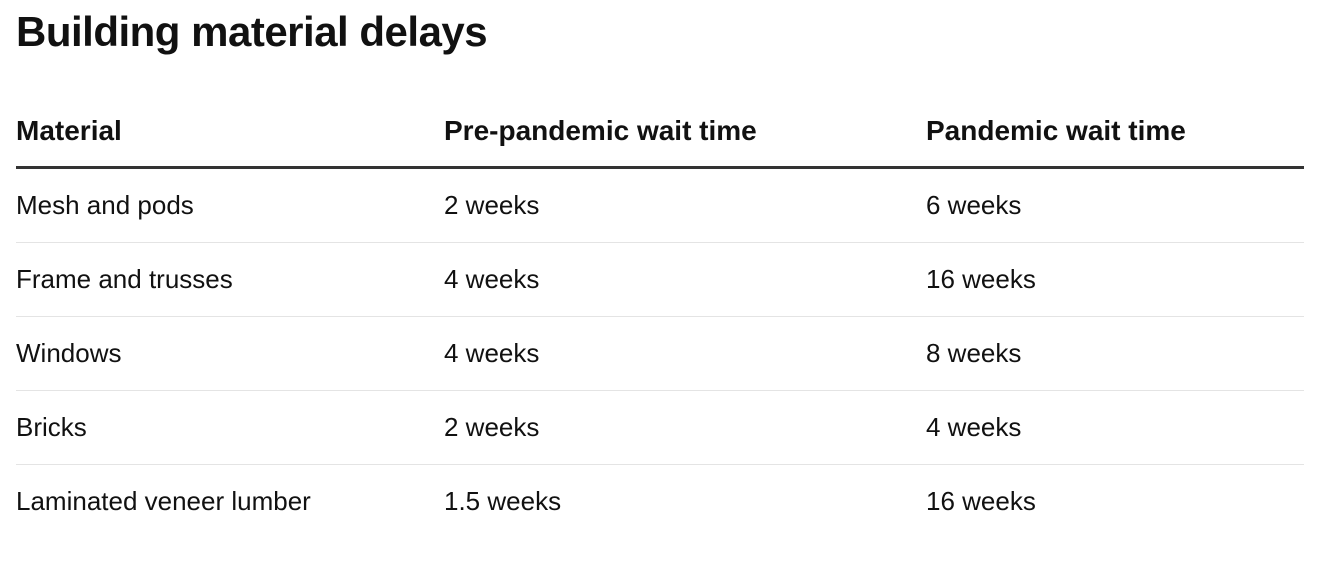  Describe the element at coordinates (503, 501) in the screenshot. I see `table-cell: 1.5 weeks` at that location.